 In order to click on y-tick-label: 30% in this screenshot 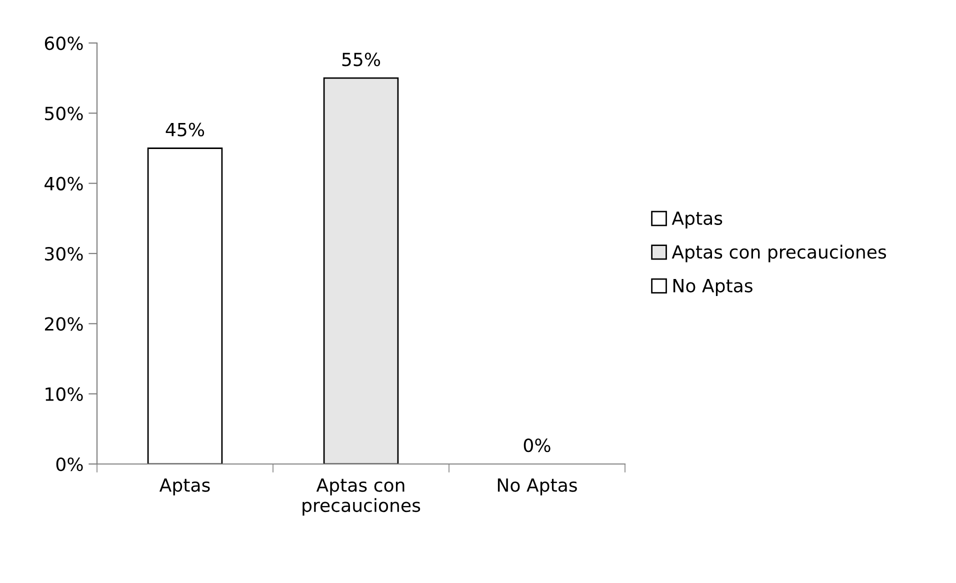, I will do `click(64, 253)`.